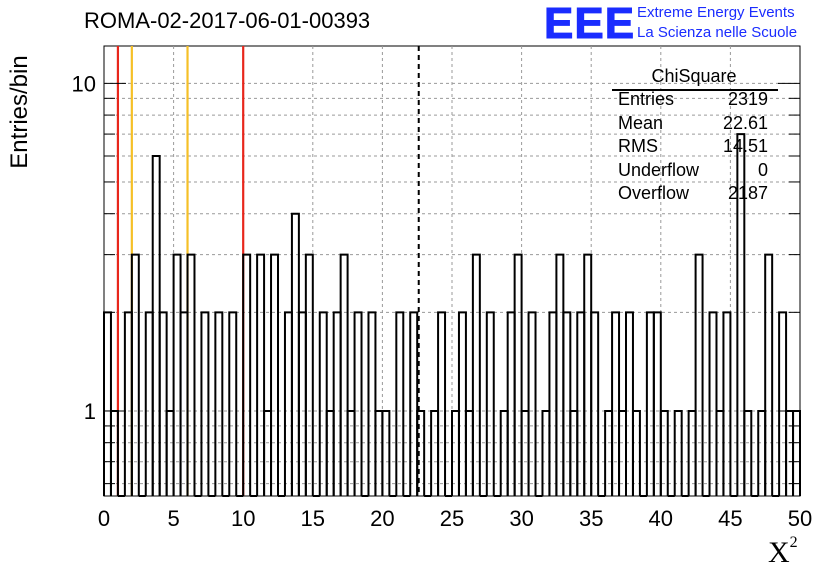  I want to click on stats-title: ChiSquare, so click(694, 76).